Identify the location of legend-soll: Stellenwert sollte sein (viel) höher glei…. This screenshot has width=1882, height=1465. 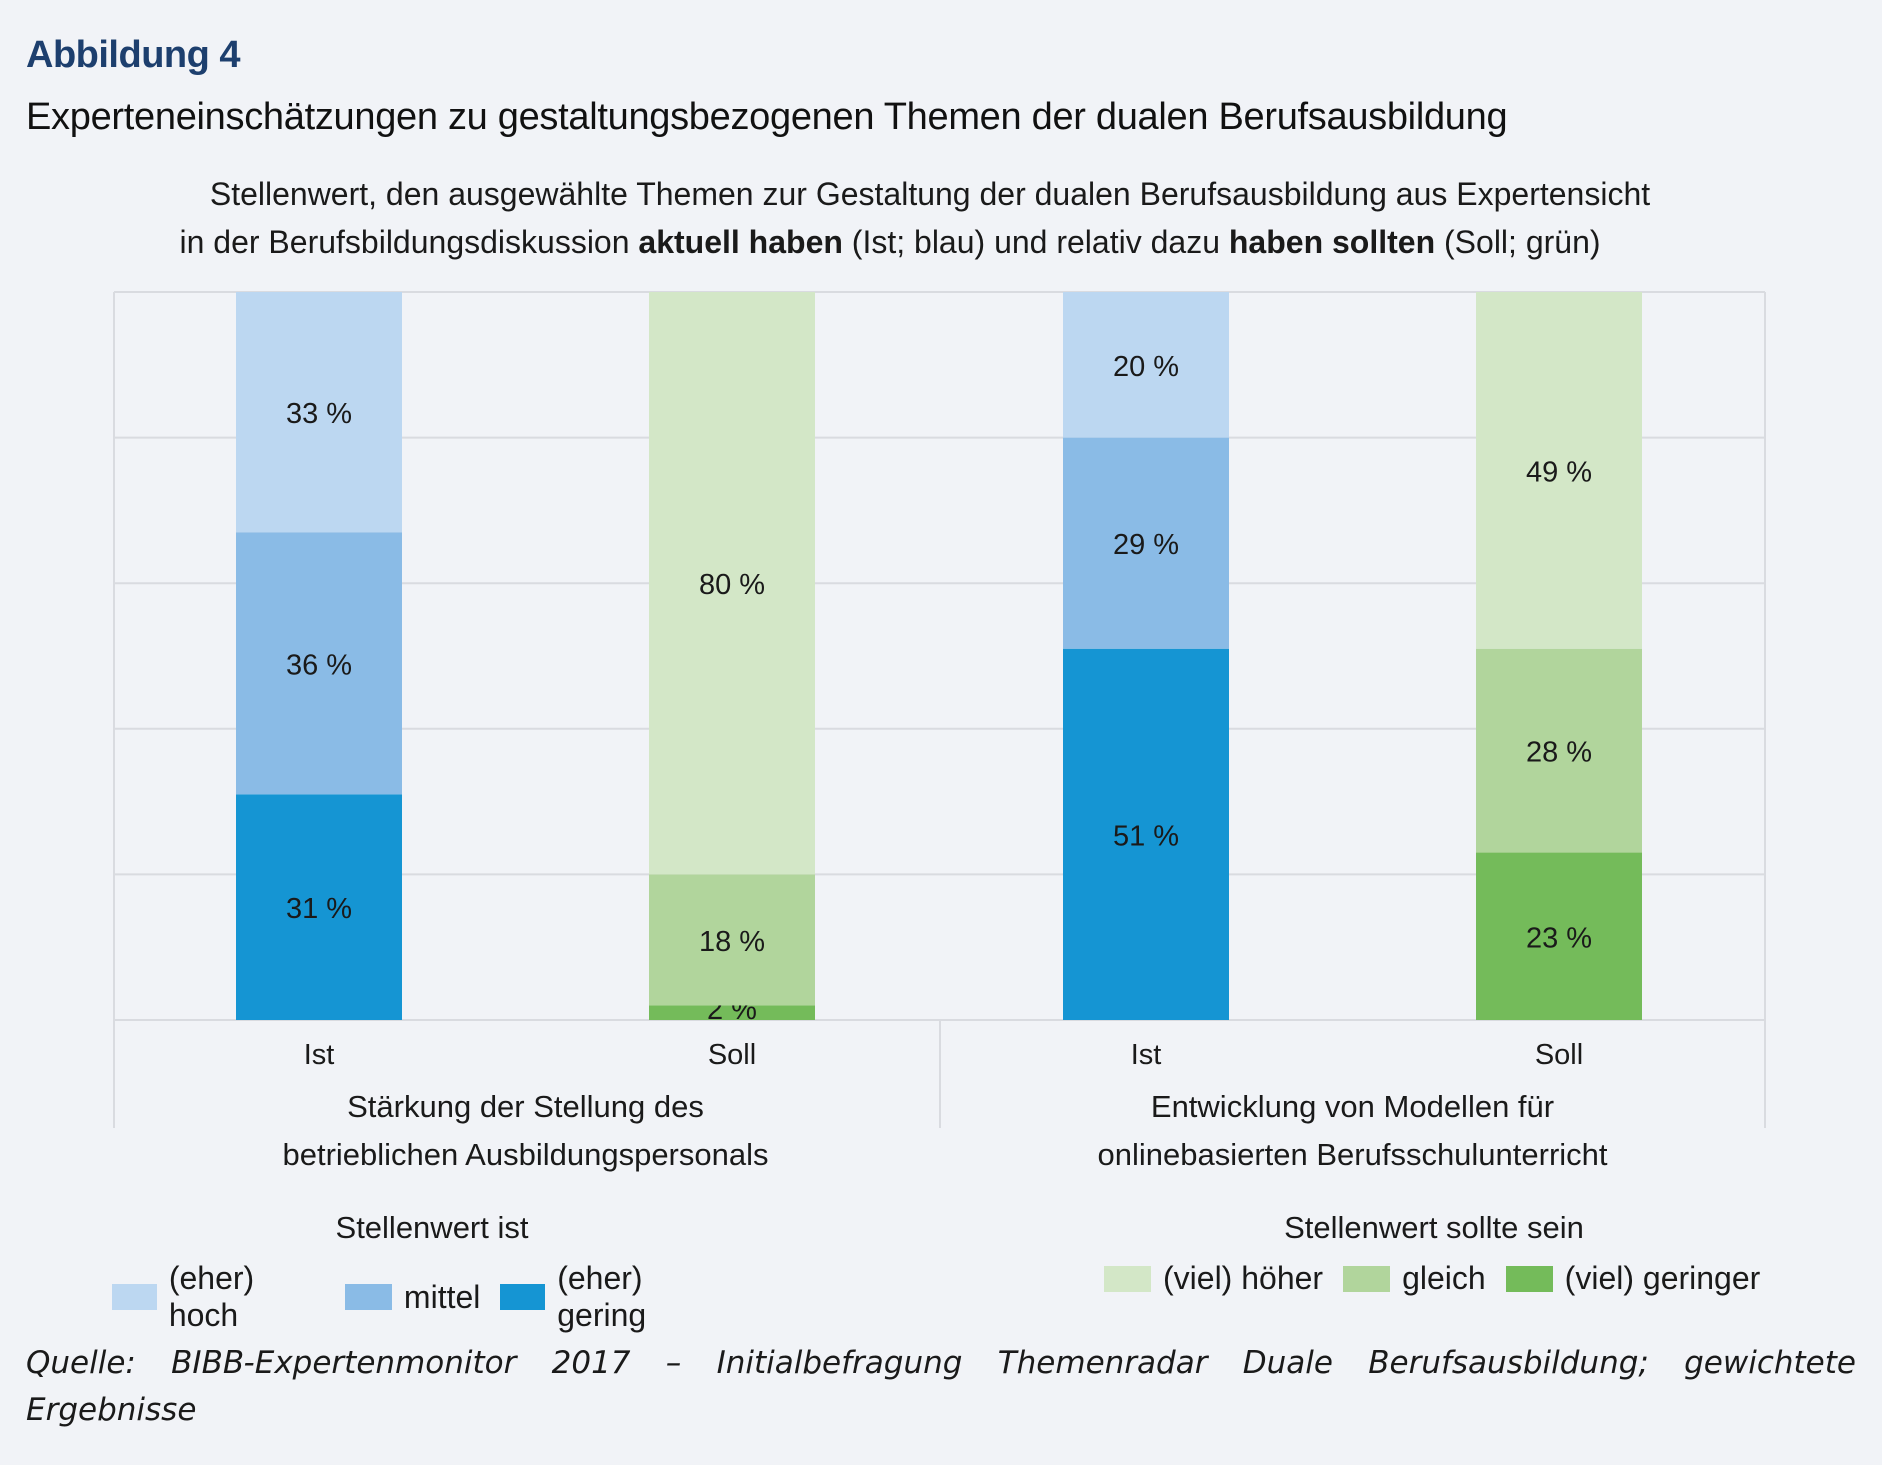
(1444, 1253).